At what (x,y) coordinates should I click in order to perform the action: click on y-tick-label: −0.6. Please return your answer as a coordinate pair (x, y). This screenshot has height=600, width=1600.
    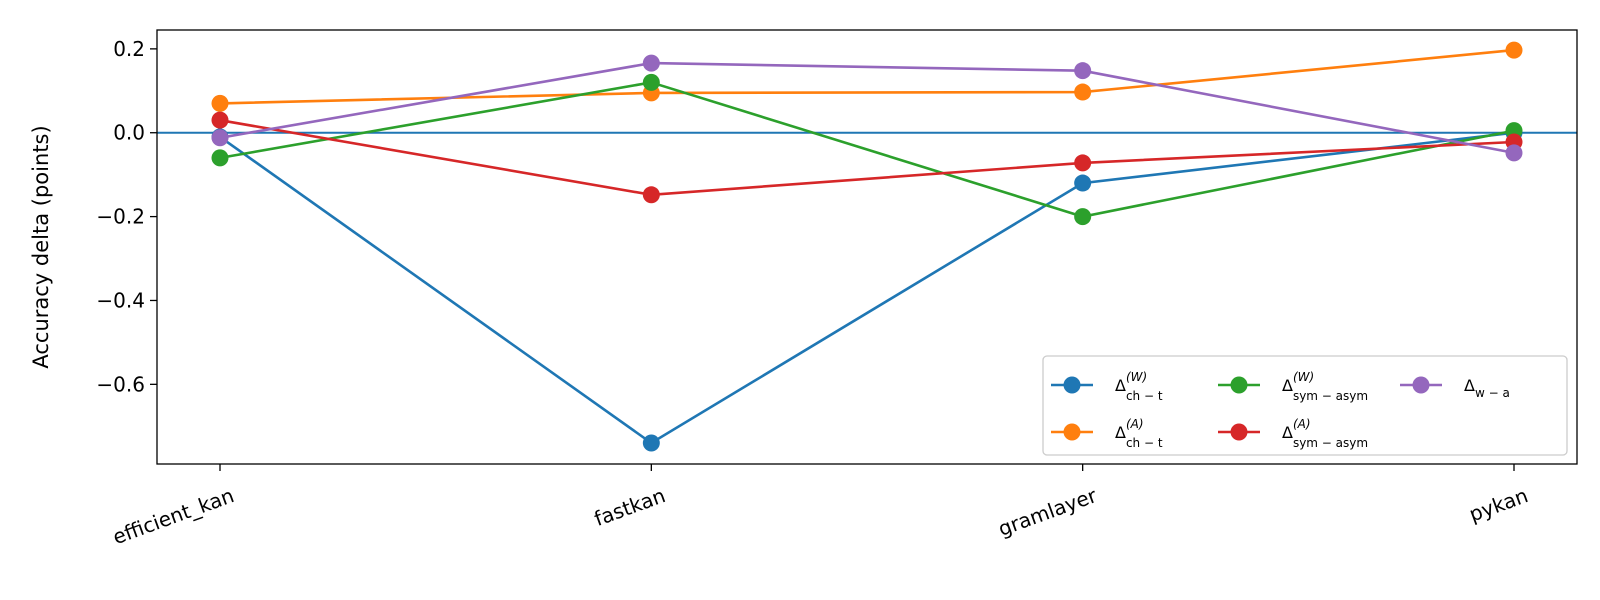
    Looking at the image, I should click on (120, 384).